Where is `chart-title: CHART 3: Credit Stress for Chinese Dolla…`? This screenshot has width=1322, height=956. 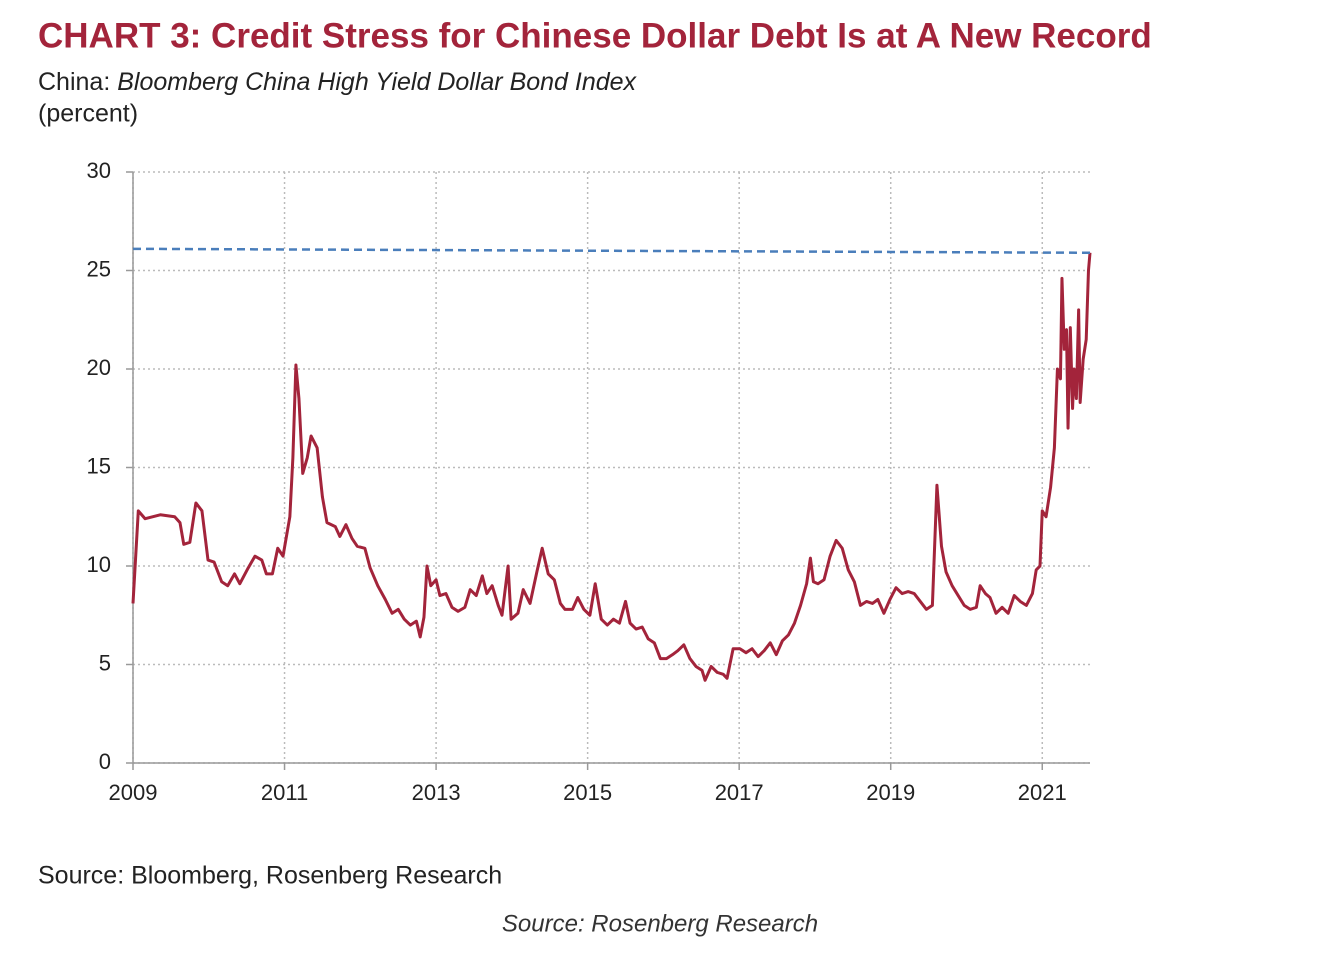 chart-title: CHART 3: Credit Stress for Chinese Dolla… is located at coordinates (595, 35).